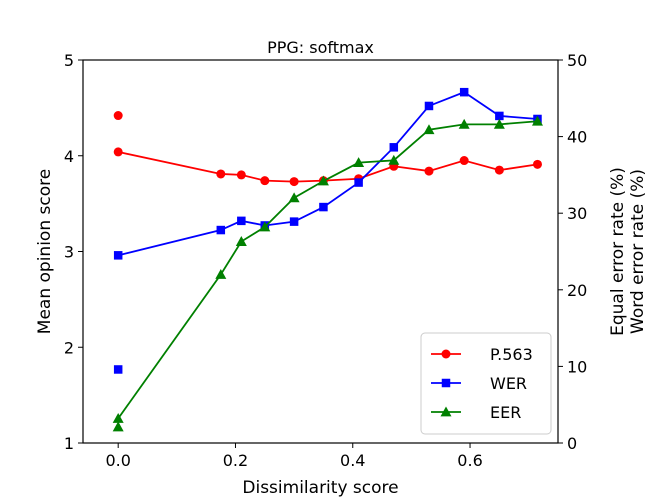  What do you see at coordinates (320, 488) in the screenshot?
I see `x-axis-label: Dissimilarity score` at bounding box center [320, 488].